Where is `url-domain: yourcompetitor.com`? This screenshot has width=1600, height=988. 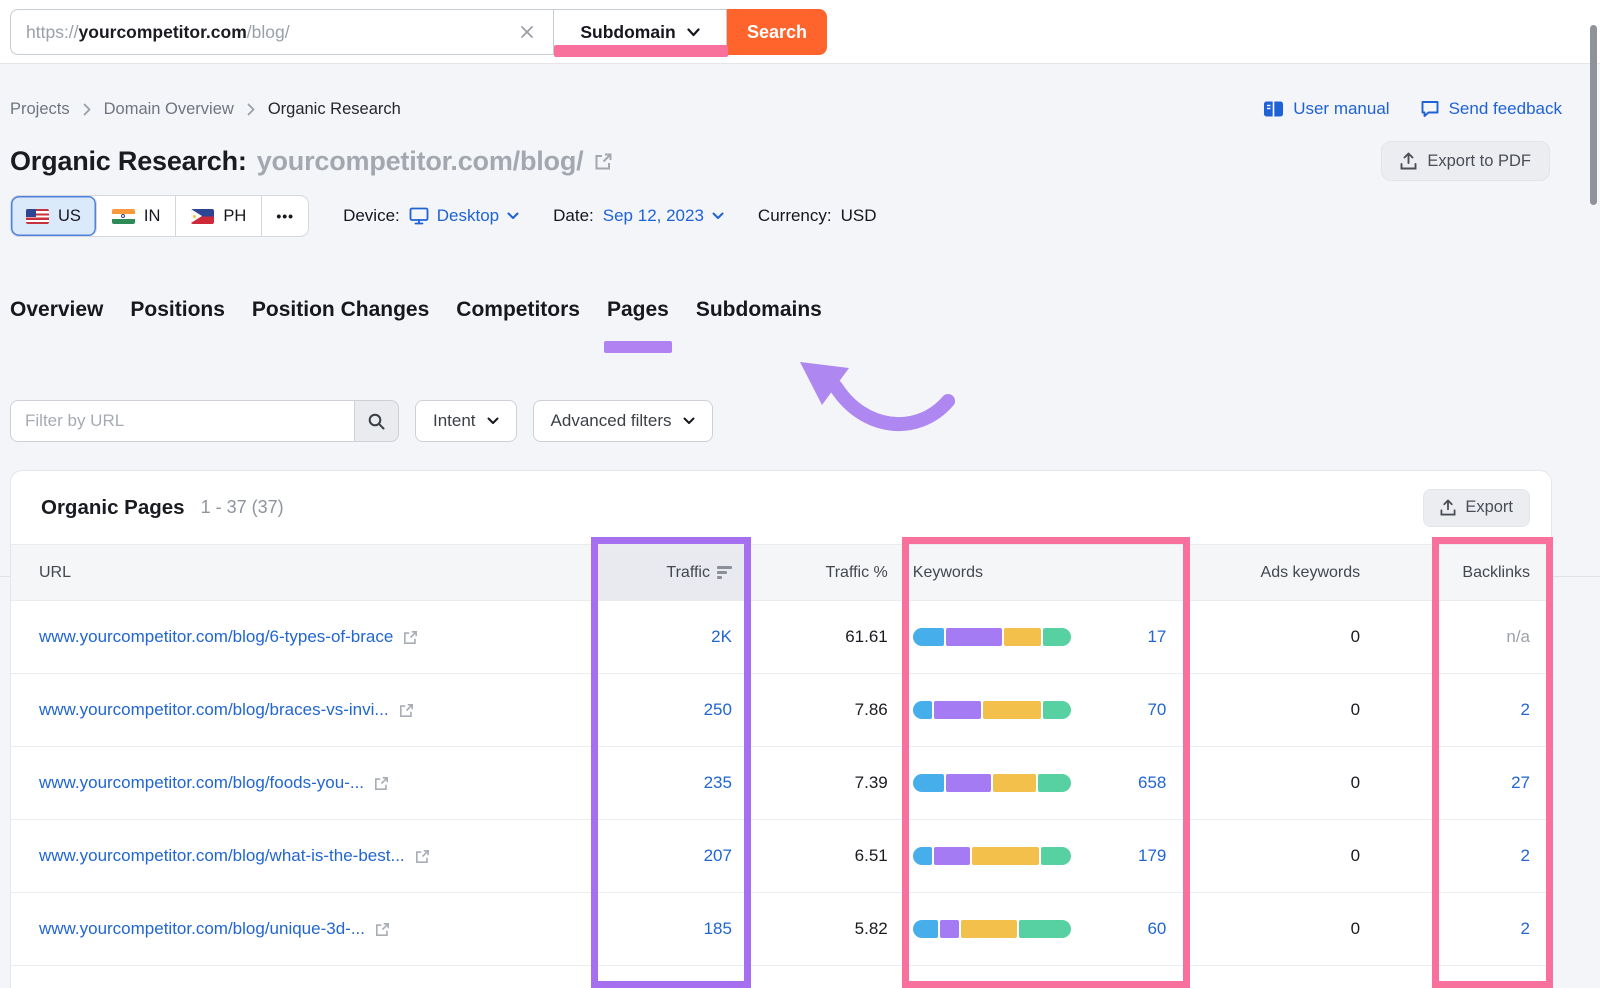
url-domain: yourcompetitor.com is located at coordinates (162, 31).